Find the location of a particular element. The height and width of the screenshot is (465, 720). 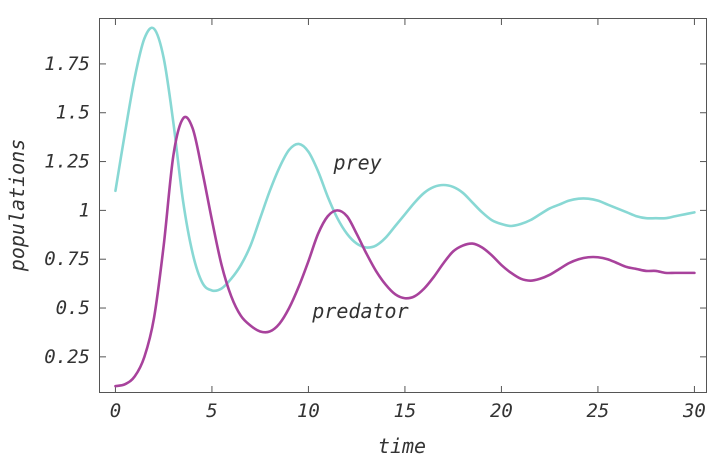

annotation-predator: predator is located at coordinates (359, 311).